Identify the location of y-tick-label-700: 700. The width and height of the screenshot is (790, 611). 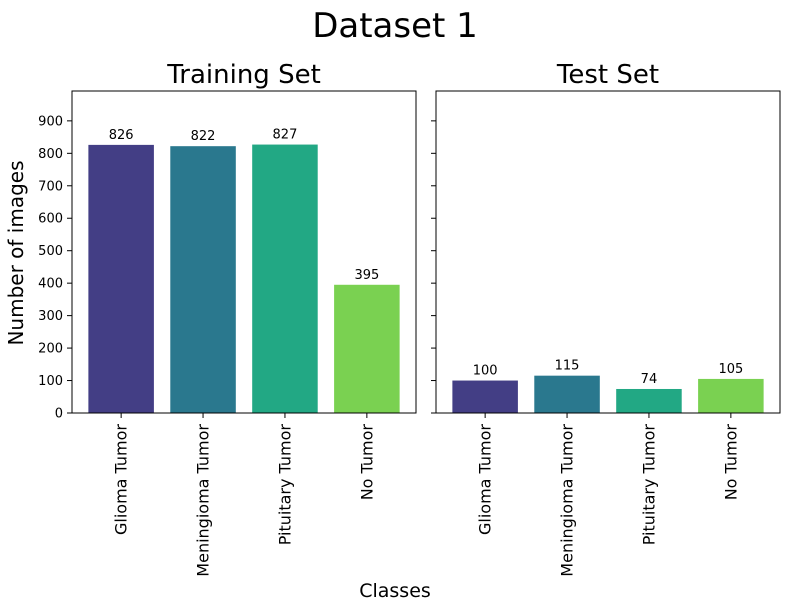
(50, 186).